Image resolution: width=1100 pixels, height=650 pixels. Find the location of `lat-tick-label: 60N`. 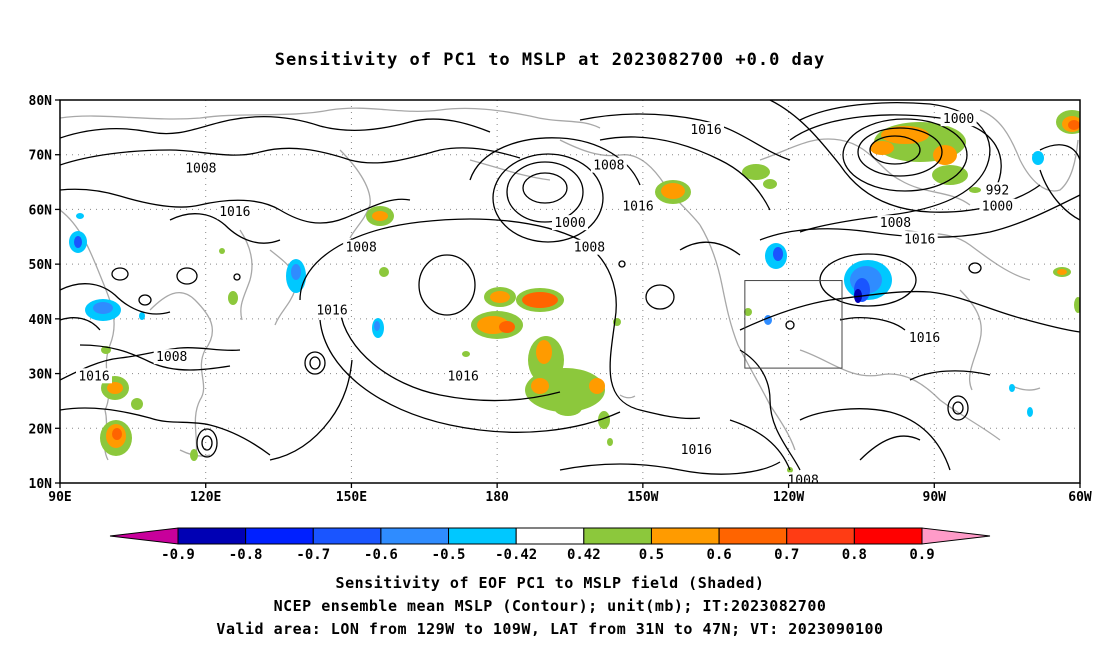

lat-tick-label: 60N is located at coordinates (41, 210).